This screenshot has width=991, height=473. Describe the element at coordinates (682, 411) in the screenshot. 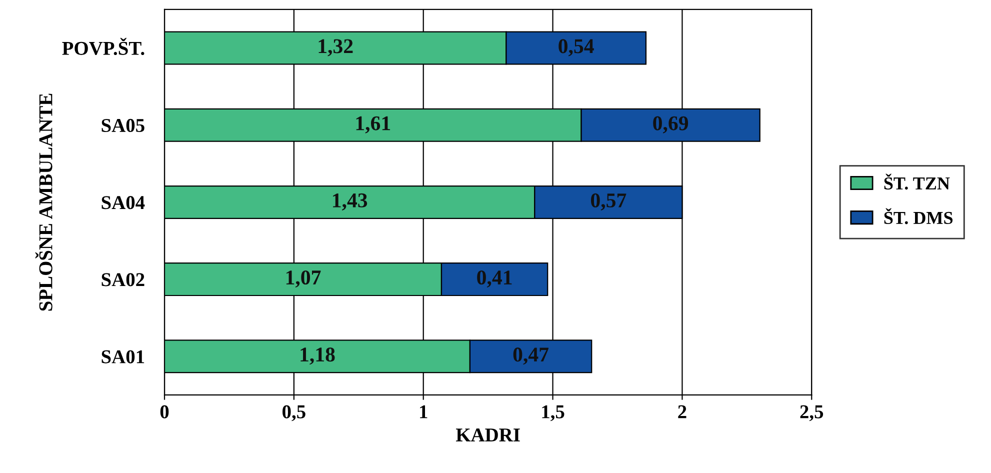

I see `x-tick-label: 2` at that location.